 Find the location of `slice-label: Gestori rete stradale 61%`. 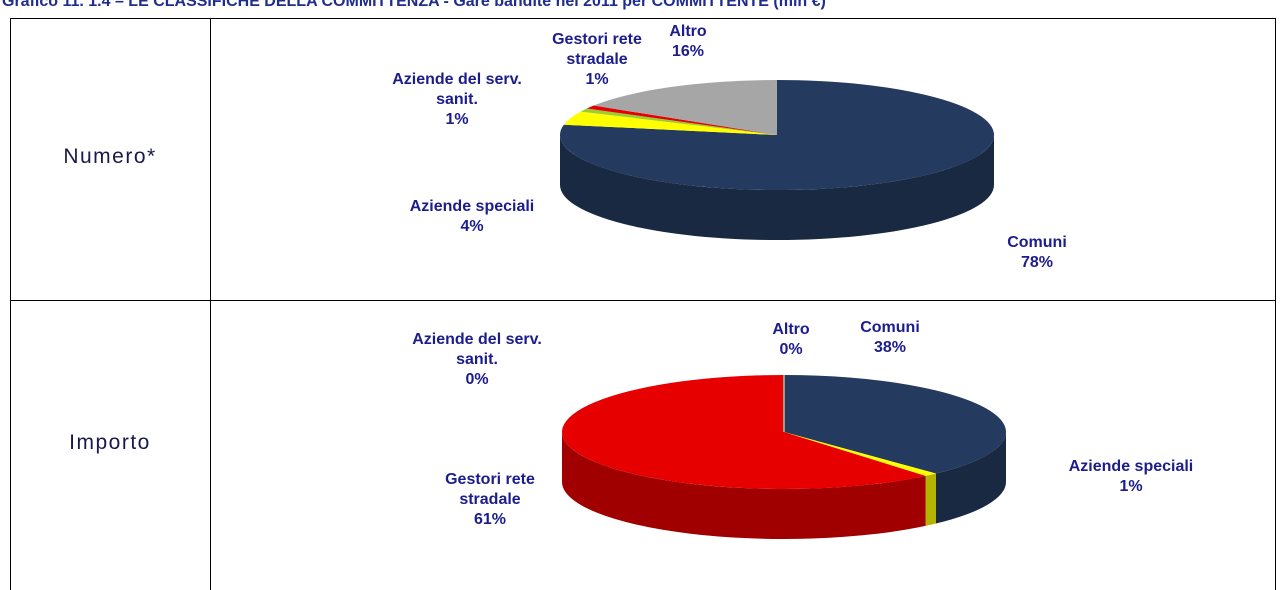

slice-label: Gestori rete stradale 61% is located at coordinates (490, 500).